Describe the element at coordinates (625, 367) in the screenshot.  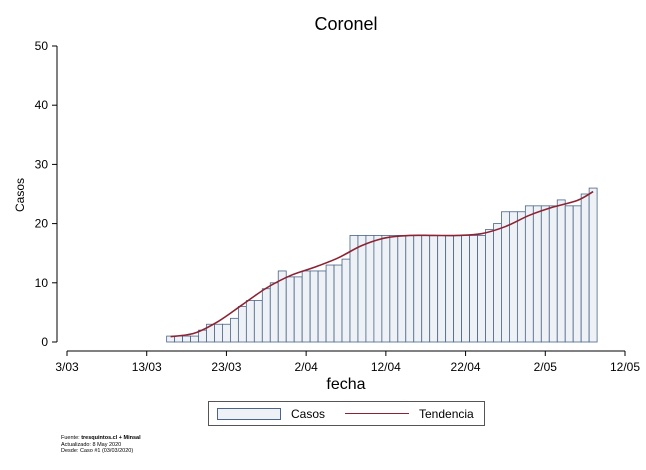
I see `x-tick-label: 12/05` at that location.